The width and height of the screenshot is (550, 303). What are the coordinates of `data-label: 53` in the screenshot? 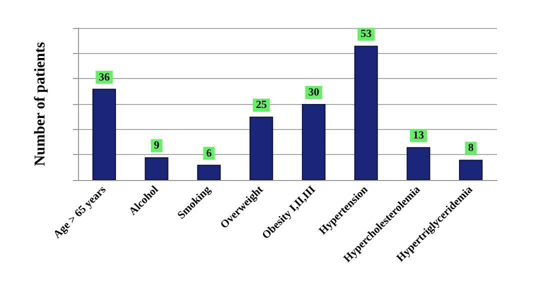 It's located at (366, 34).